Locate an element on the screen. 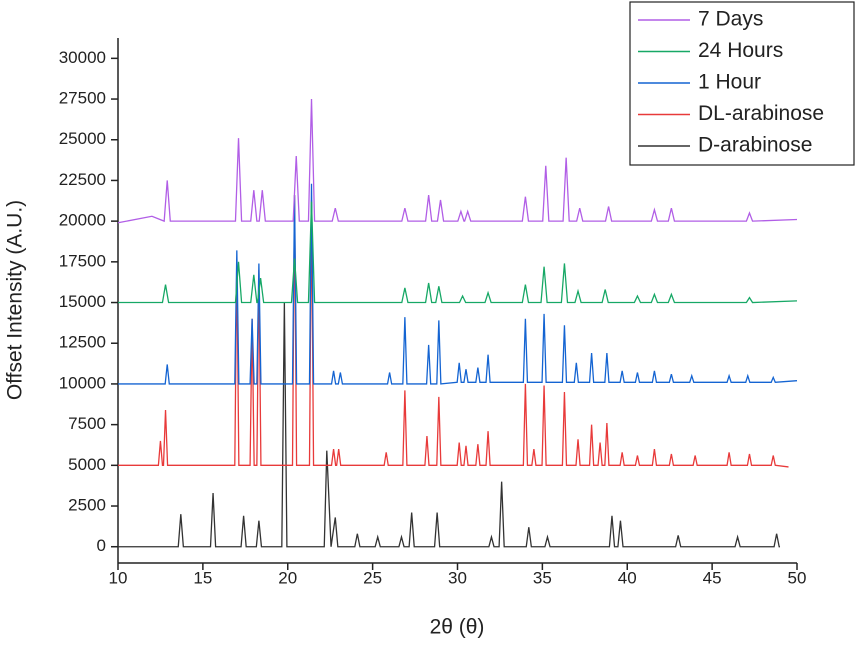  y-tick-label: 12500 is located at coordinates (82, 342).